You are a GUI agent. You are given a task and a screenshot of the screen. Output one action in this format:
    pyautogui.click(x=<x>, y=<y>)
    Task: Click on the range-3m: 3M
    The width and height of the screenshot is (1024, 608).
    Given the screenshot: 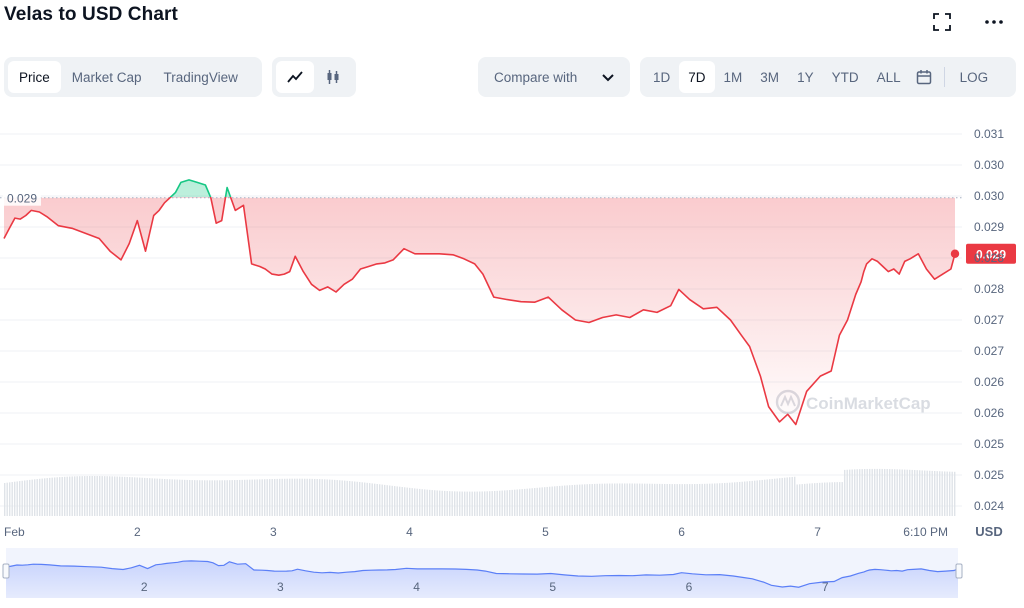 What is the action you would take?
    pyautogui.click(x=770, y=77)
    